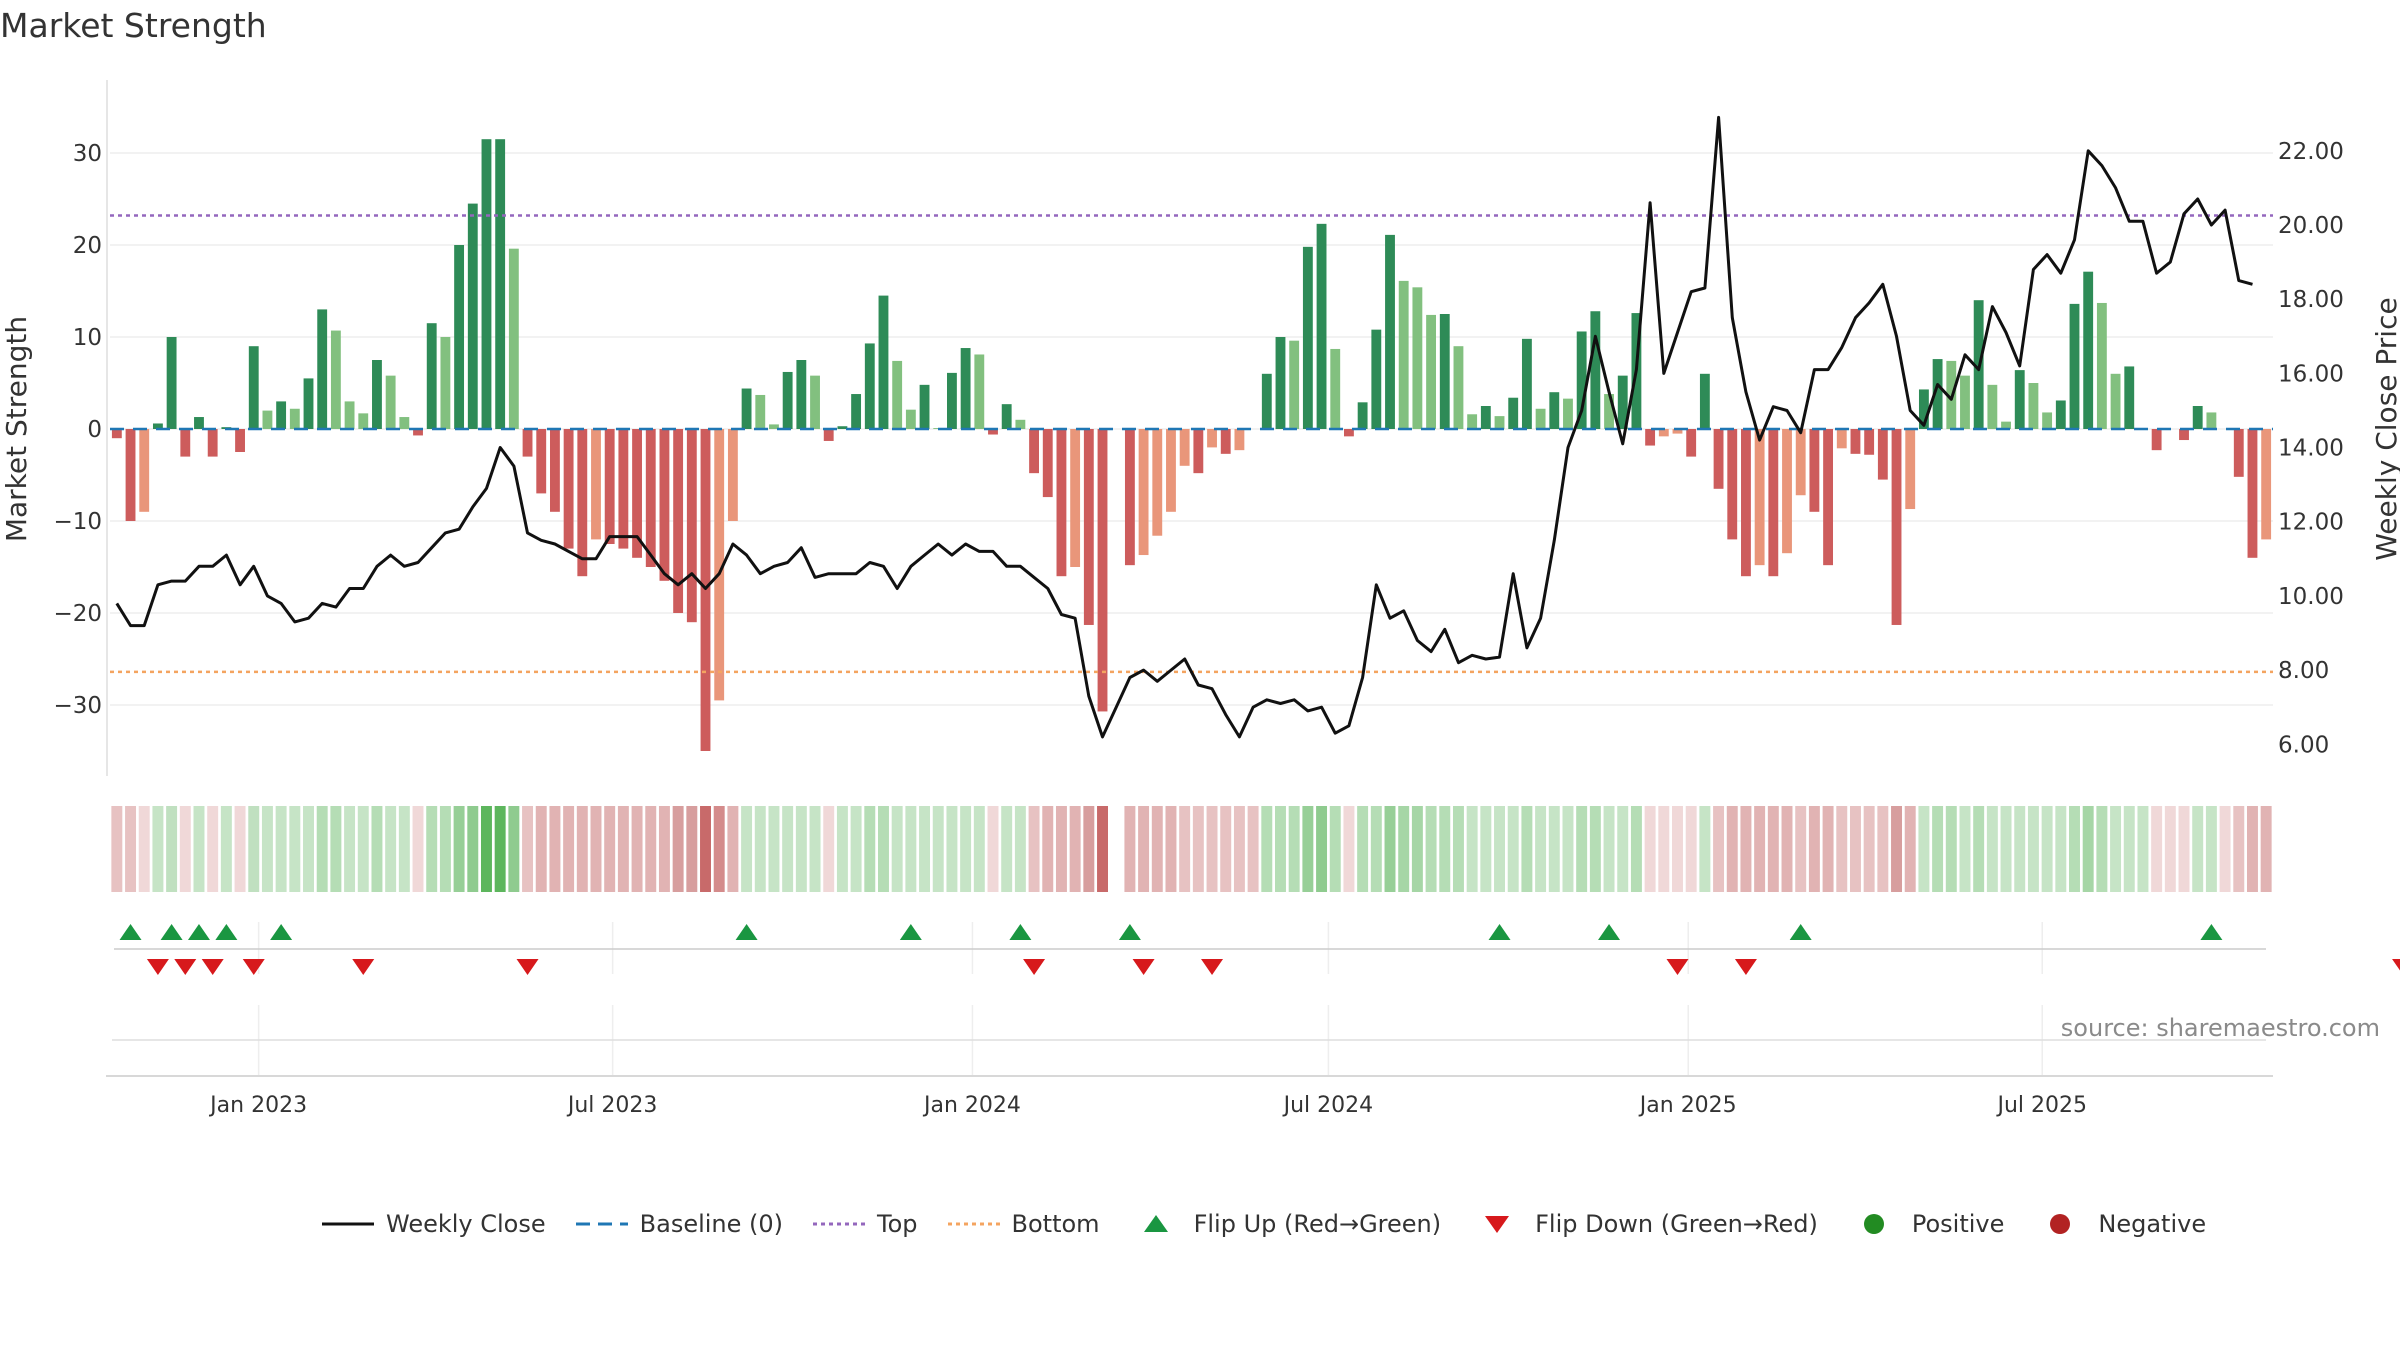  What do you see at coordinates (677, 1224) in the screenshot?
I see `legend-baseline: Baseline (0)` at bounding box center [677, 1224].